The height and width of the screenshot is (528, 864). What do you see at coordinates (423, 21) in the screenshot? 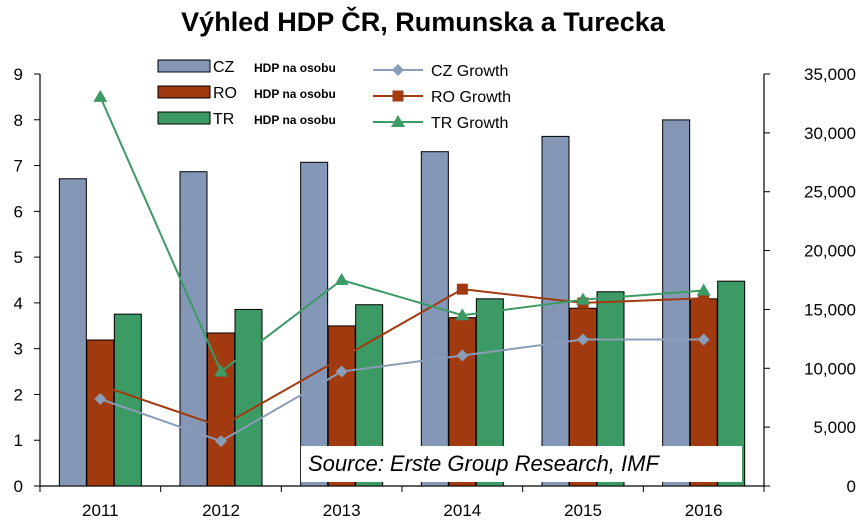
I see `chart-title: Výhled HDP ČR, Rumunska a Turecka` at bounding box center [423, 21].